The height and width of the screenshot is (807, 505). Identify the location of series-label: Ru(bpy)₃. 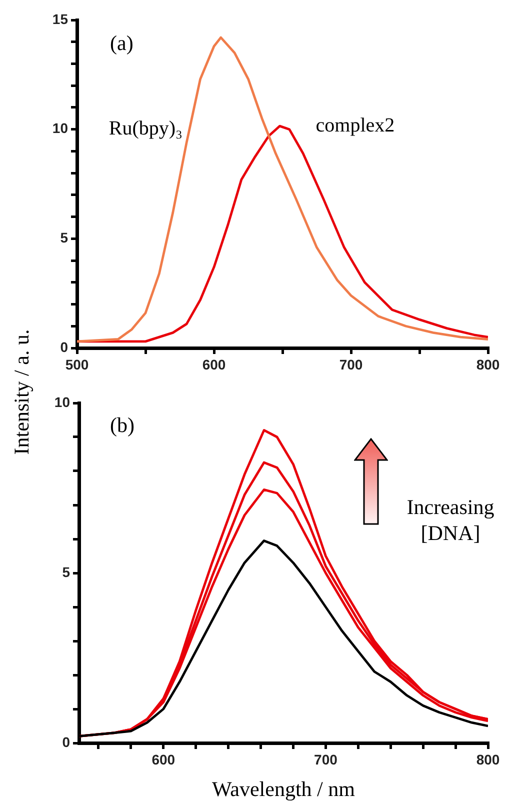
(145, 129).